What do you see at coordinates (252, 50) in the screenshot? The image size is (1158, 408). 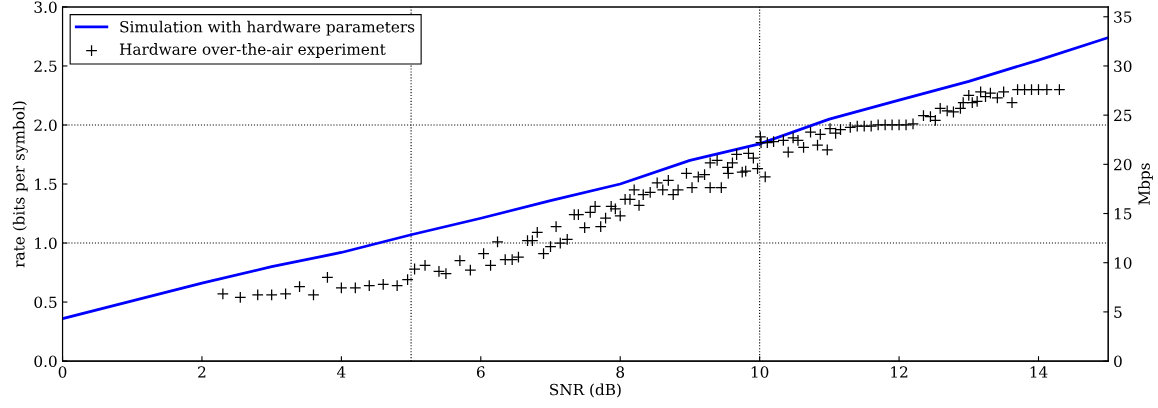 I see `legend-label: Hardware over-the-air experiment` at bounding box center [252, 50].